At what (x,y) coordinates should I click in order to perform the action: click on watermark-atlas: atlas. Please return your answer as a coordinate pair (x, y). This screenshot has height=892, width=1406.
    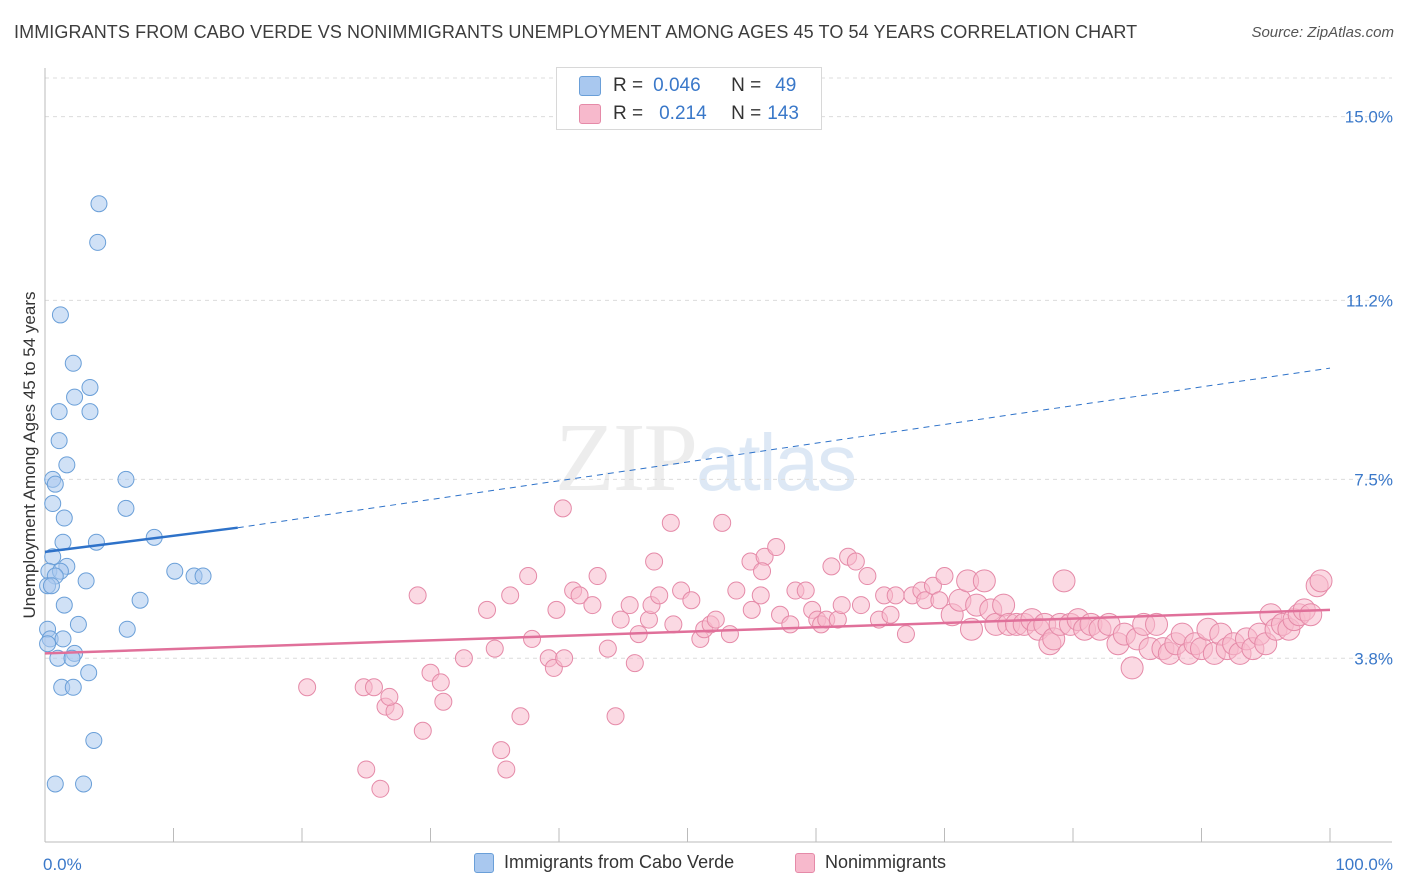
    Looking at the image, I should click on (776, 462).